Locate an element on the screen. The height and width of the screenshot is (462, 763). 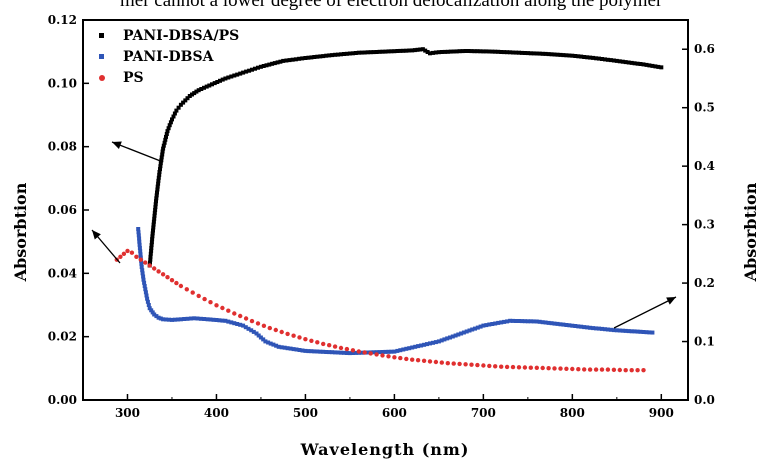
legend-label: PANI-DBSA/PS is located at coordinates (181, 36).